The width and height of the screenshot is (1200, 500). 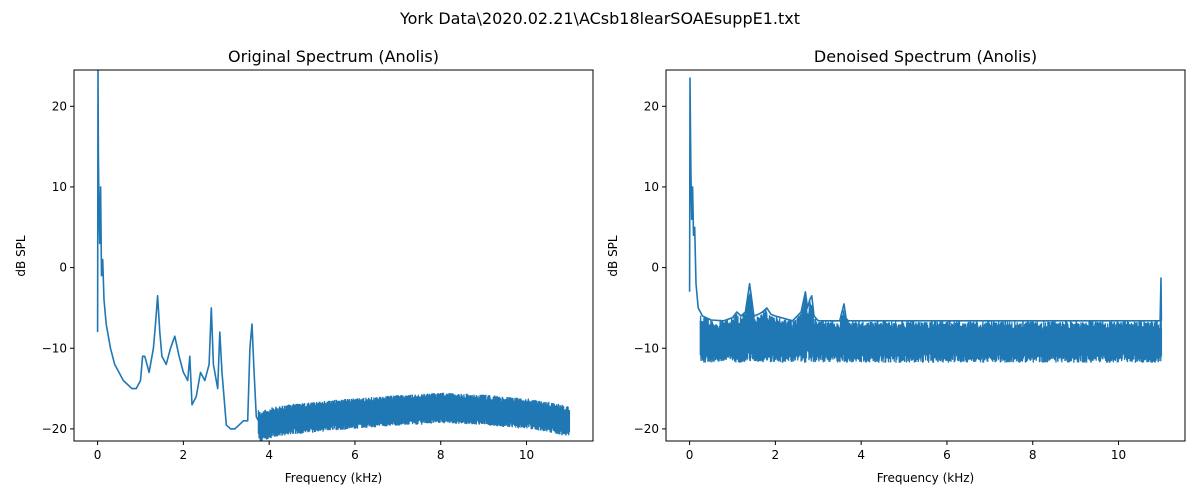 I want to click on left-xtick-label: 6, so click(x=355, y=455).